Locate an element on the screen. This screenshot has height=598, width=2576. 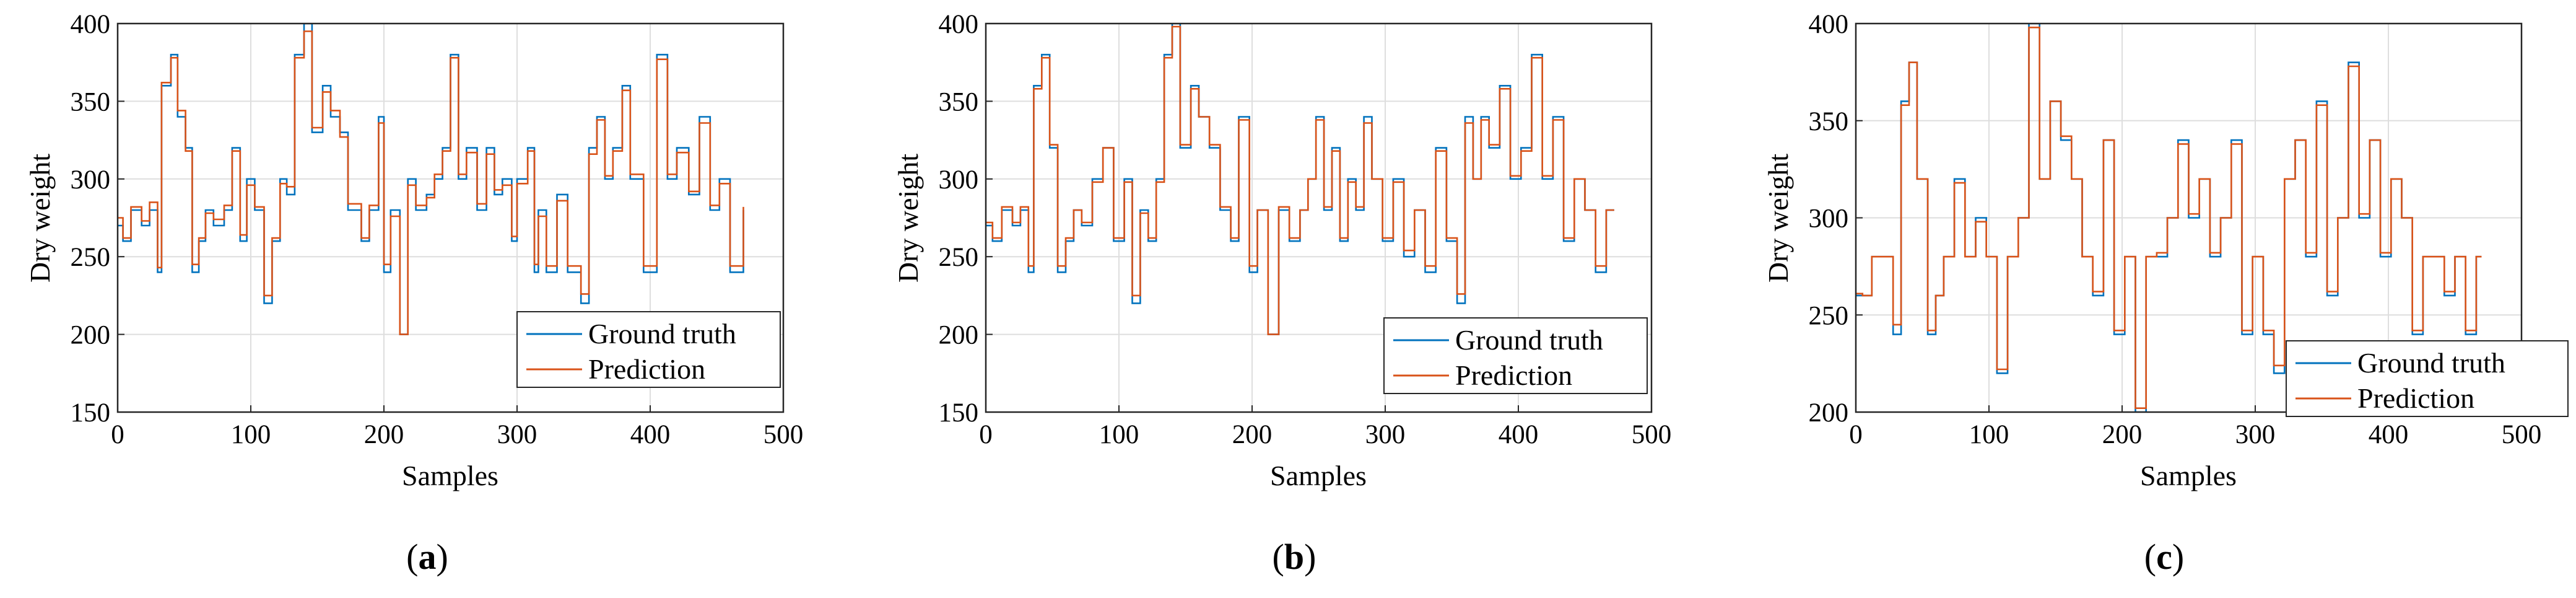
legend-box-c is located at coordinates (2427, 378).